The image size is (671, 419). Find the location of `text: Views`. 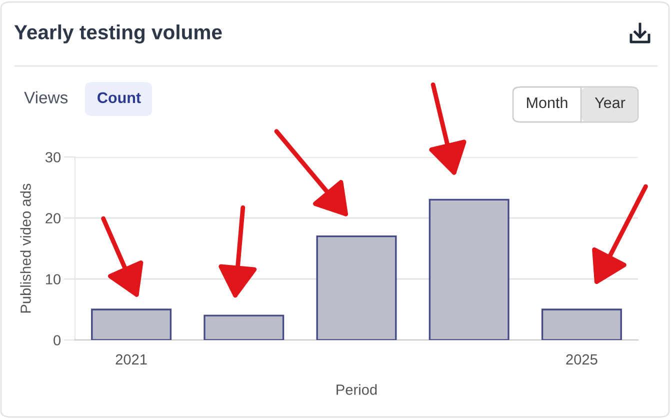

text: Views is located at coordinates (46, 97).